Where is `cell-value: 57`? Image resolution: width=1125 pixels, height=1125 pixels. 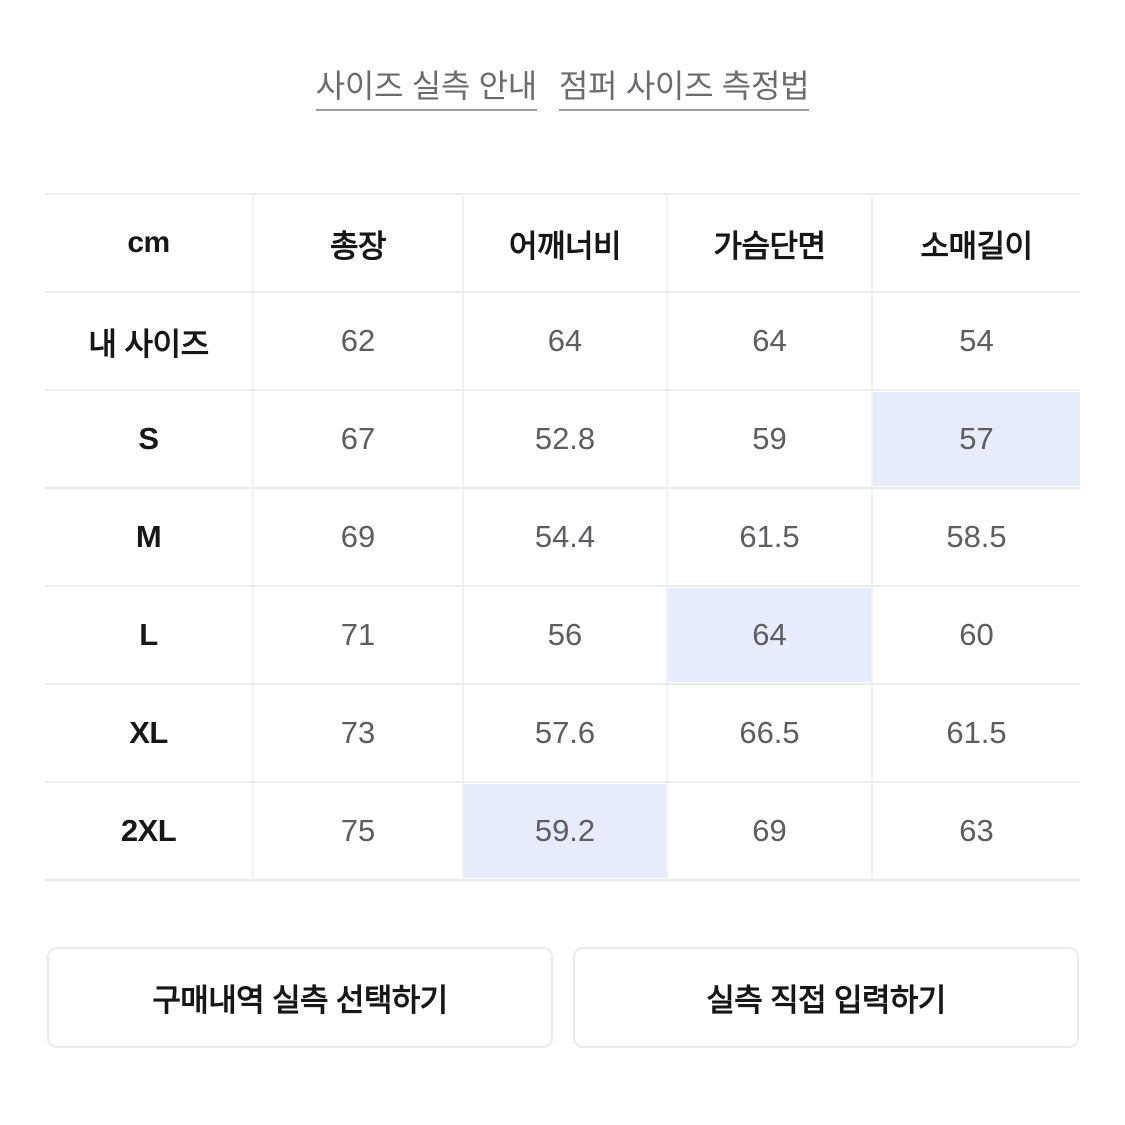
cell-value: 57 is located at coordinates (976, 438).